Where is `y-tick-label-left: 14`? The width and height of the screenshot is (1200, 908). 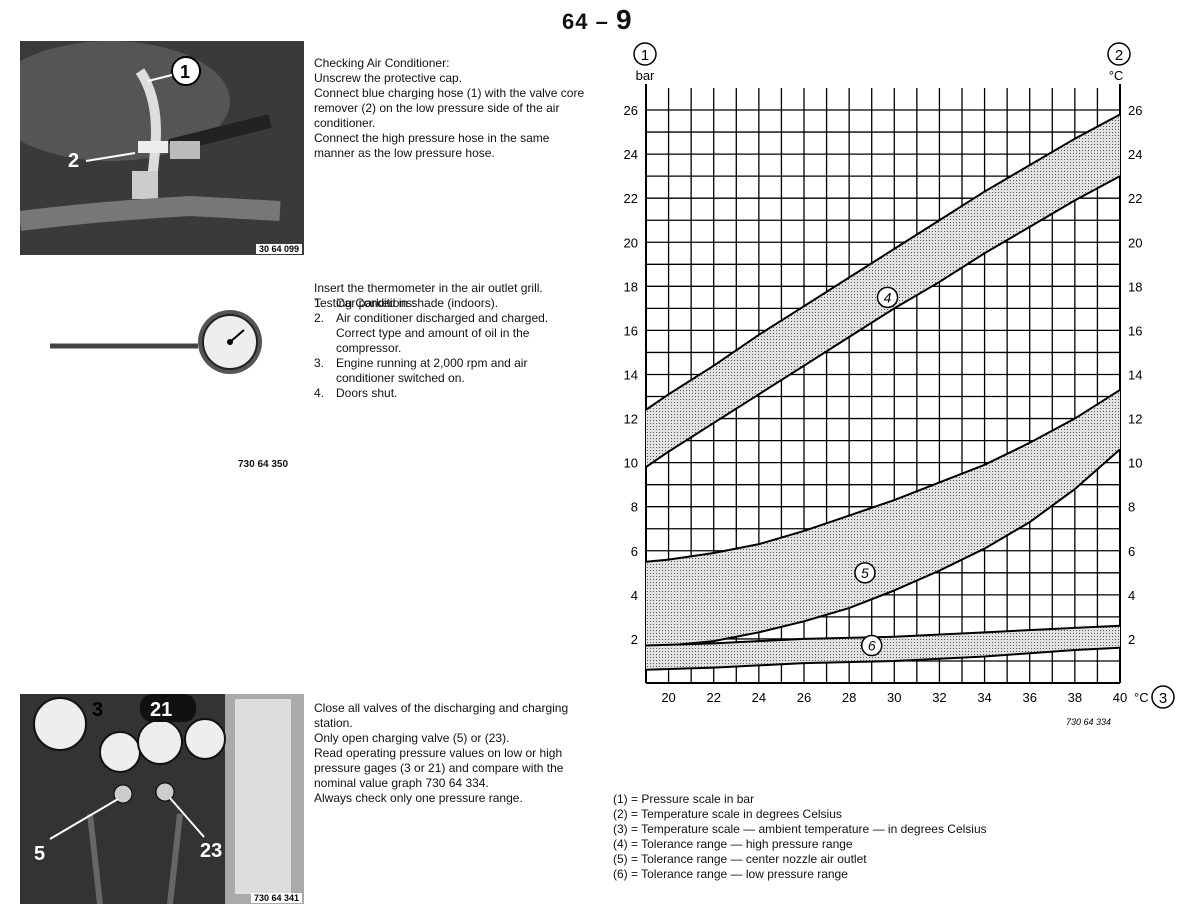
y-tick-label-left: 14 is located at coordinates (631, 374).